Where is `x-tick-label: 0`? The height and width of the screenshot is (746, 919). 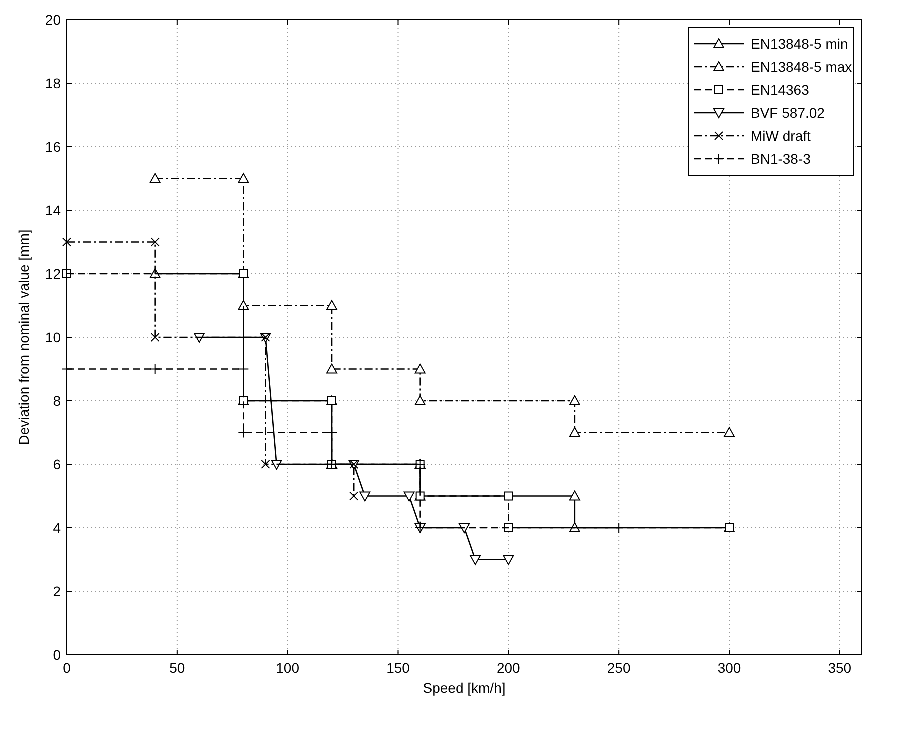
x-tick-label: 0 is located at coordinates (67, 668).